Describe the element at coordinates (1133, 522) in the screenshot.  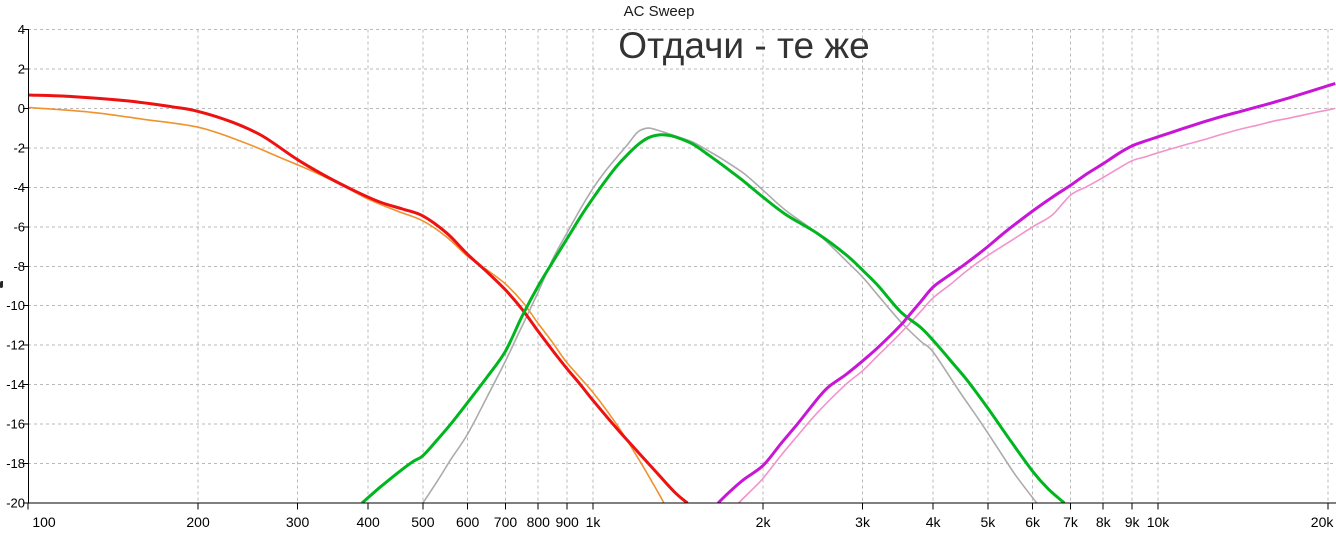
I see `x-tick-label: 9k` at that location.